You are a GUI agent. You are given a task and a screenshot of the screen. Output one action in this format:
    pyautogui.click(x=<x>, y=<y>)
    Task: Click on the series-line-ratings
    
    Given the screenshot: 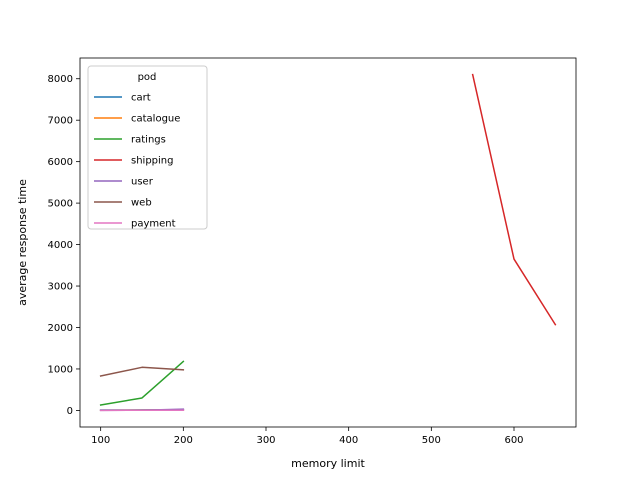 What is the action you would take?
    pyautogui.click(x=142, y=383)
    